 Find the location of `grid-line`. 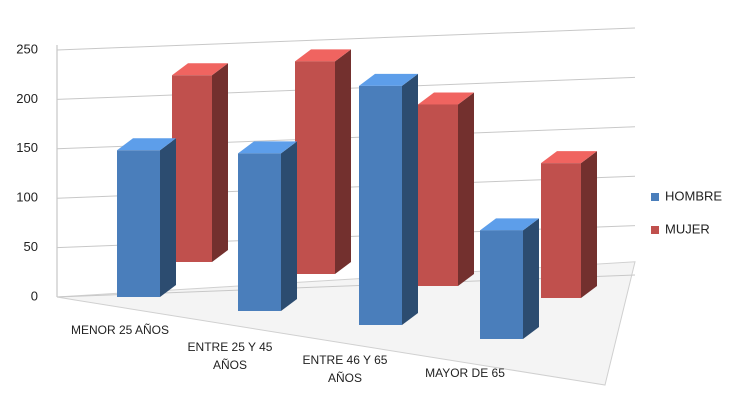

grid-line is located at coordinates (346, 39).